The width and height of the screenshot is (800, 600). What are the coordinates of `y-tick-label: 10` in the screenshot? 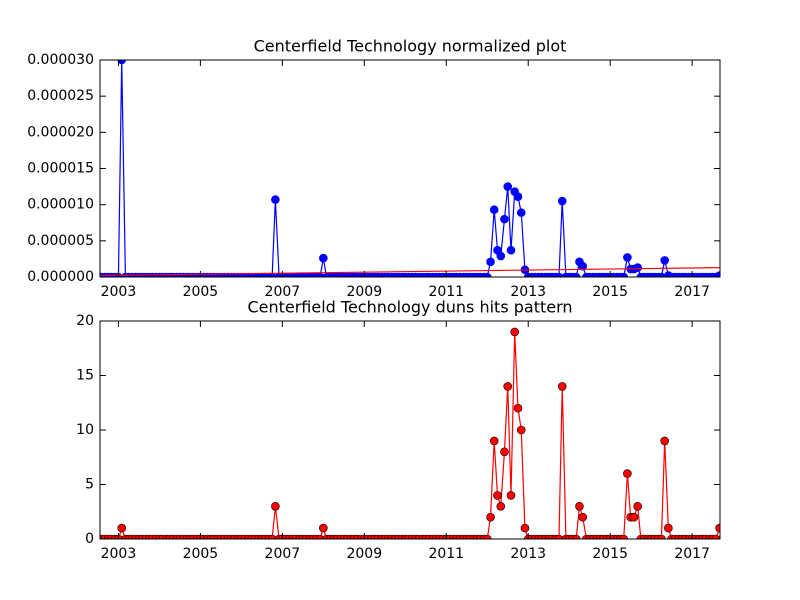 It's located at (85, 430).